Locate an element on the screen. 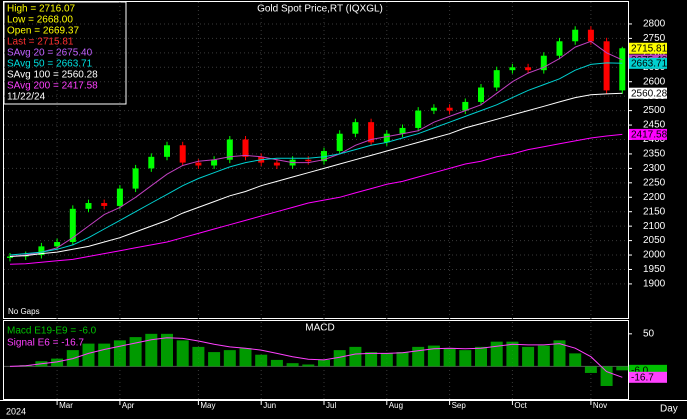 The image size is (687, 419). x-tick-label: Nov is located at coordinates (600, 405).